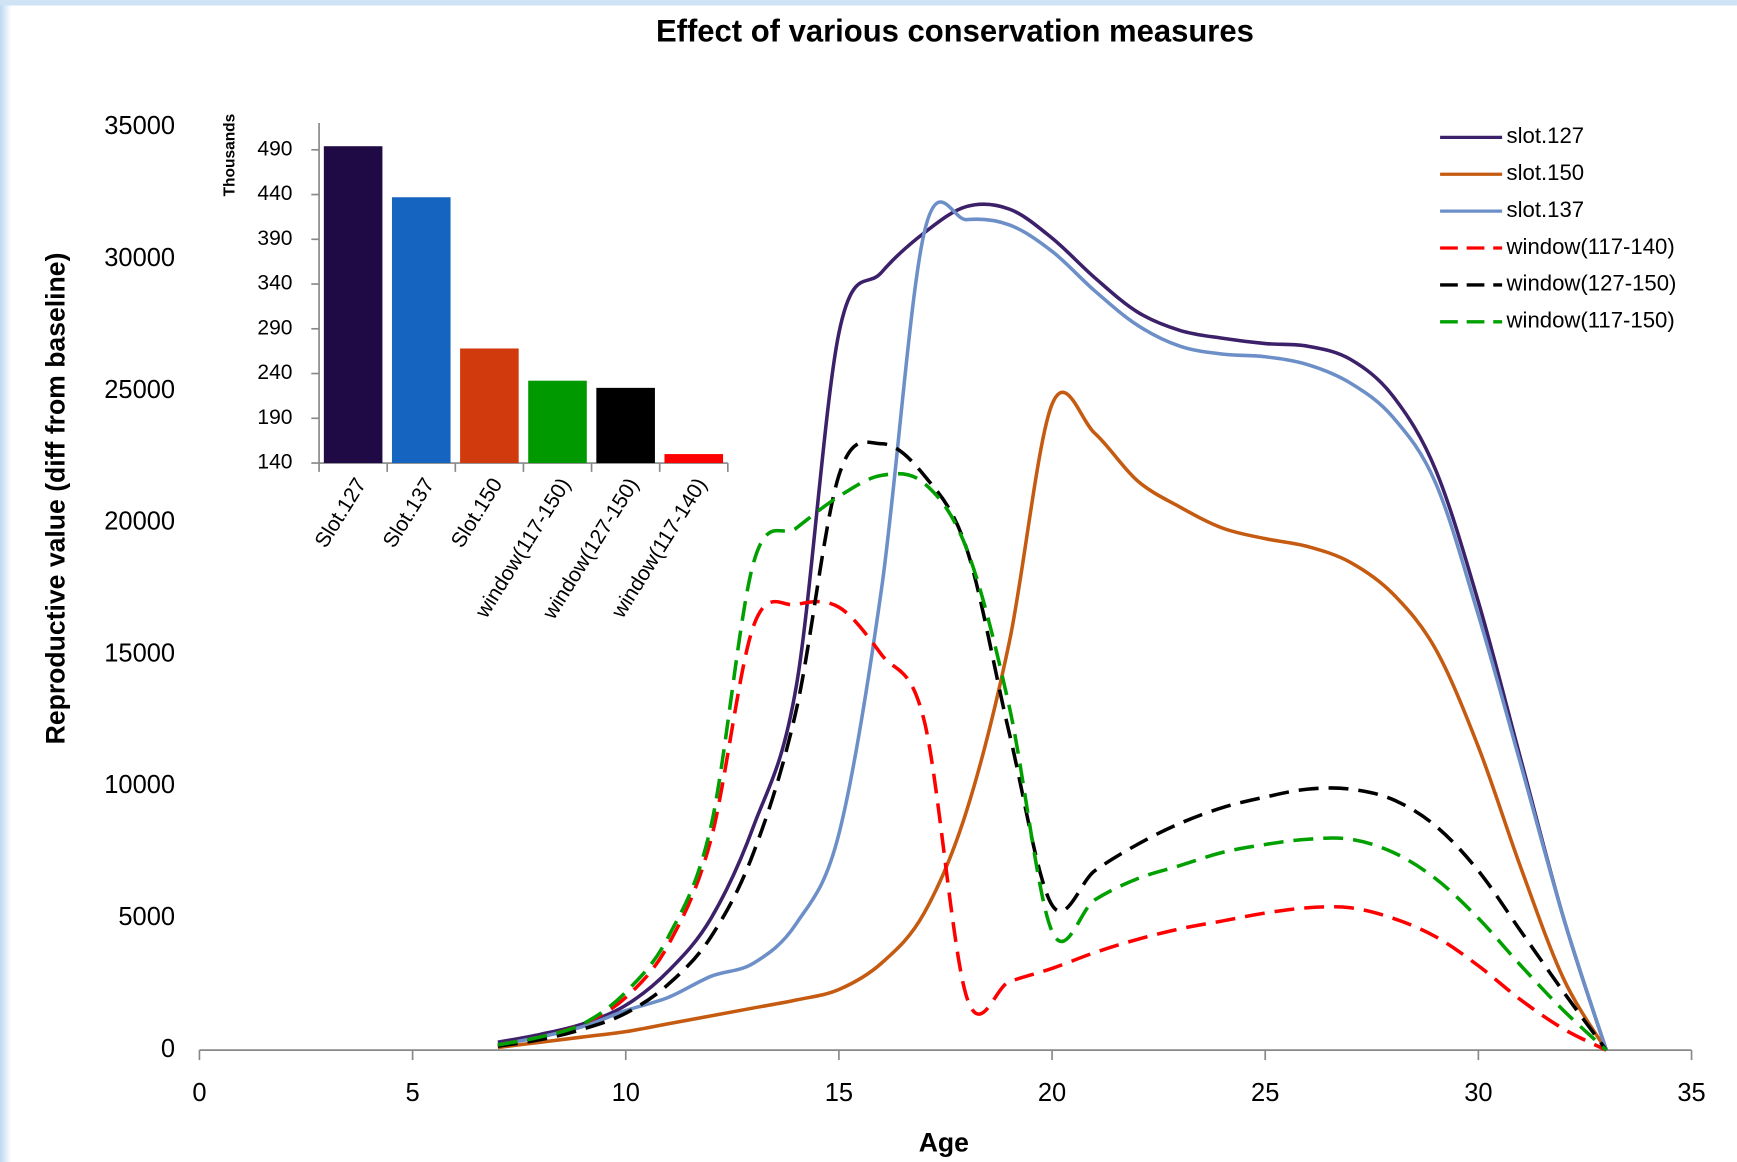 This screenshot has width=1737, height=1162. I want to click on x-tick-label: 15, so click(839, 1093).